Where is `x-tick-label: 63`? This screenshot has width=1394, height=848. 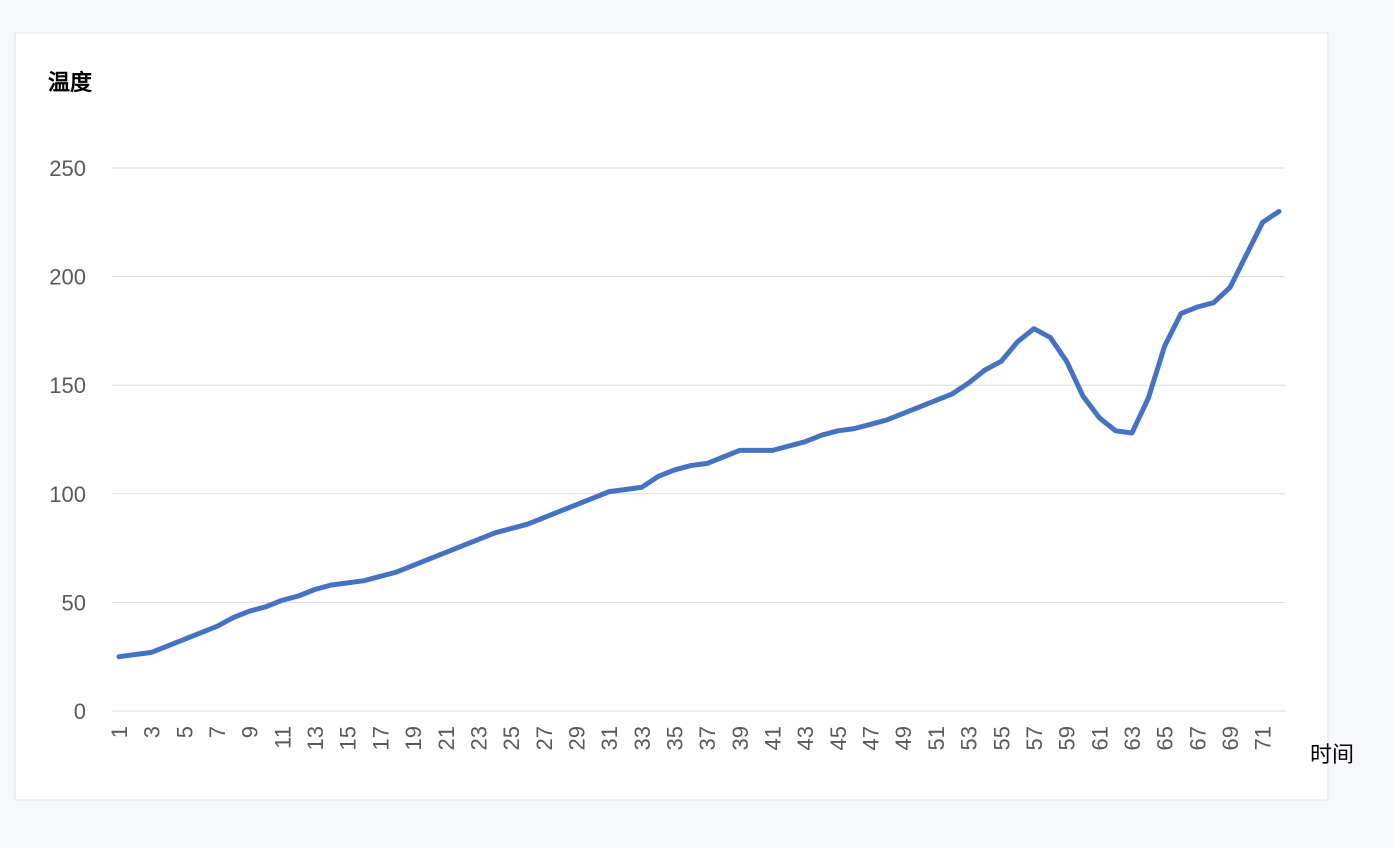
x-tick-label: 63 is located at coordinates (1132, 738).